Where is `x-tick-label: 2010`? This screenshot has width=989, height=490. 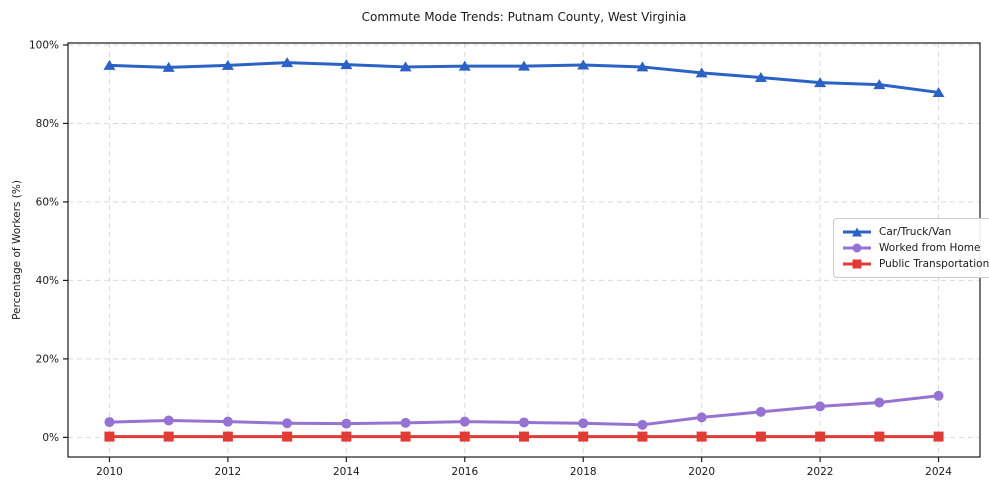 x-tick-label: 2010 is located at coordinates (109, 472).